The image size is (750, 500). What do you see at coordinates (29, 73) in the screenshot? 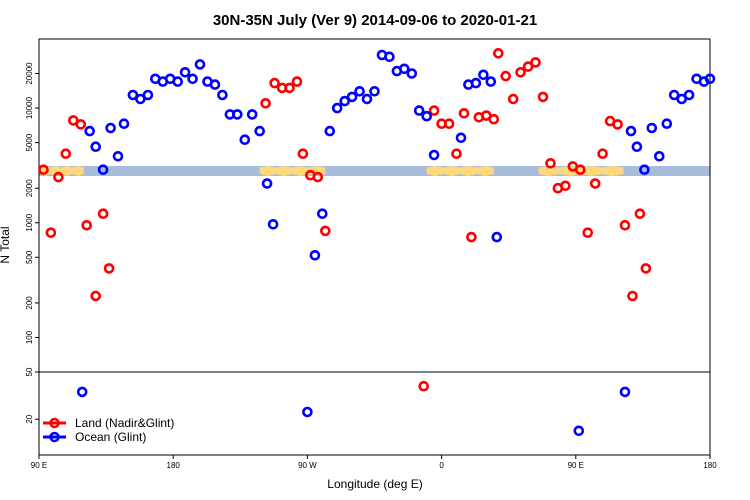
I see `y-tick-label: 20000` at bounding box center [29, 73].